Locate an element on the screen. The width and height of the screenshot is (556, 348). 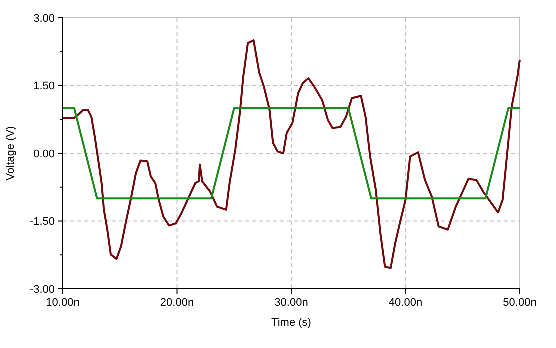
x-tick-label: 50.00n is located at coordinates (520, 303).